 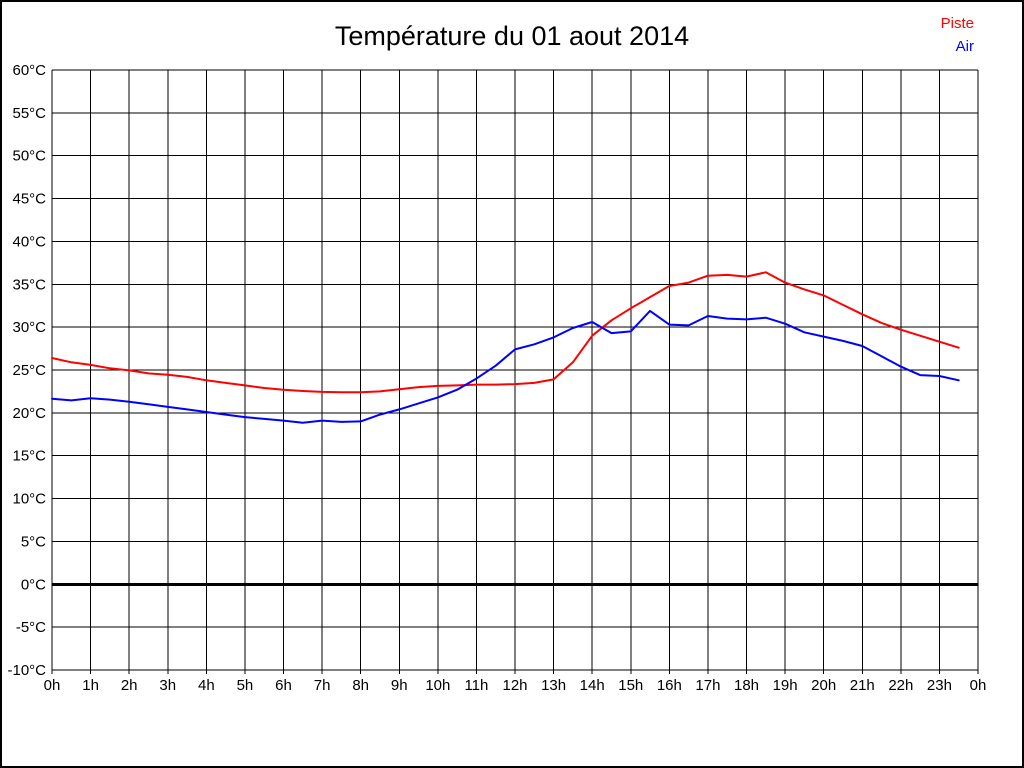 What do you see at coordinates (476, 685) in the screenshot?
I see `x-tick-label: 11h` at bounding box center [476, 685].